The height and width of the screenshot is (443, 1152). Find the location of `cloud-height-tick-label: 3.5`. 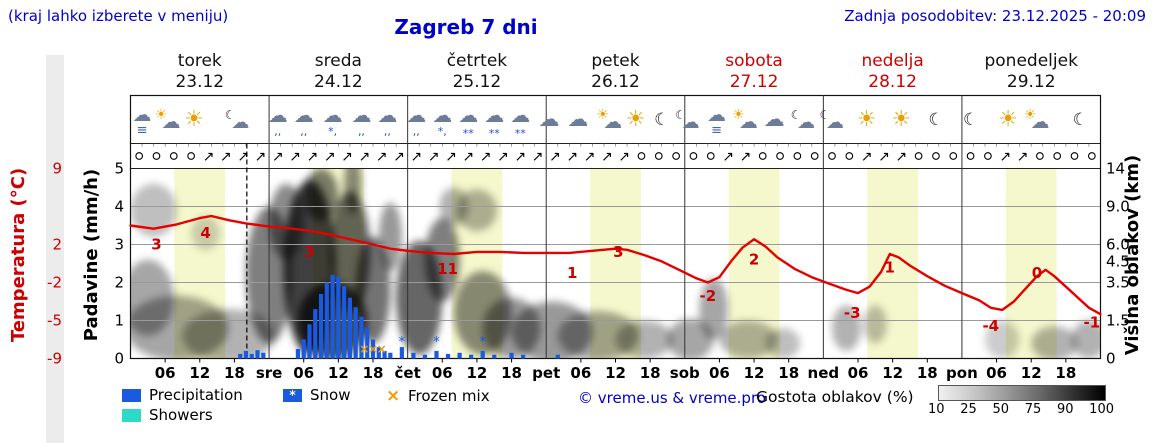

cloud-height-tick-label: 3.5 is located at coordinates (1118, 283).